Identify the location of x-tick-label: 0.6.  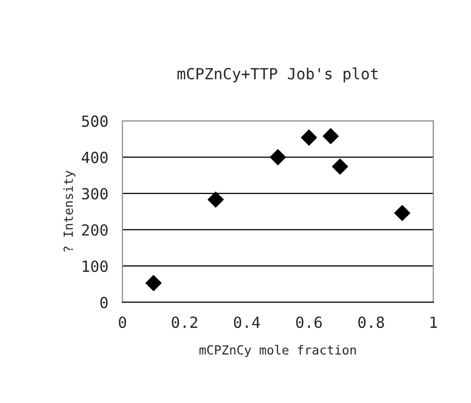
(309, 322).